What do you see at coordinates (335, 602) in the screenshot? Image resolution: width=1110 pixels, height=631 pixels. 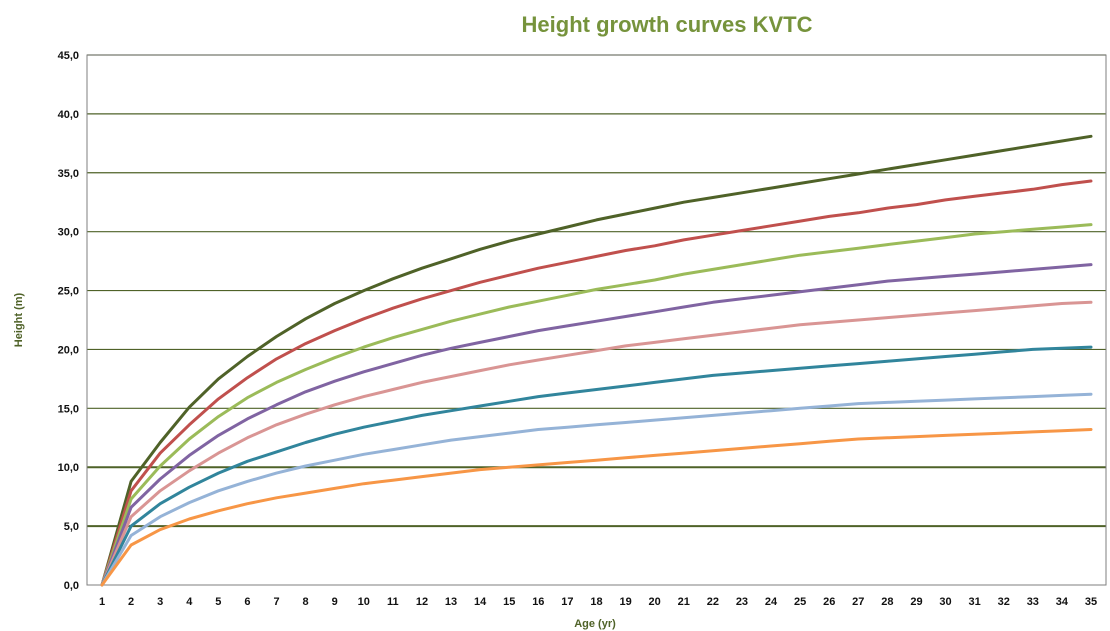 I see `x-tick-label: 9` at bounding box center [335, 602].